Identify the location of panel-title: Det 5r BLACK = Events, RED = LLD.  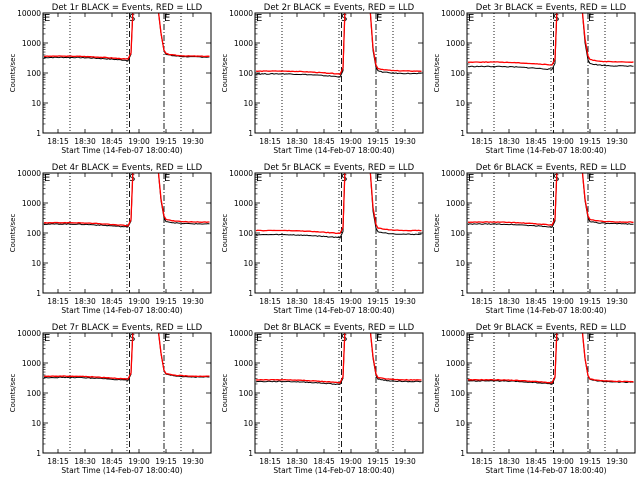
(339, 168).